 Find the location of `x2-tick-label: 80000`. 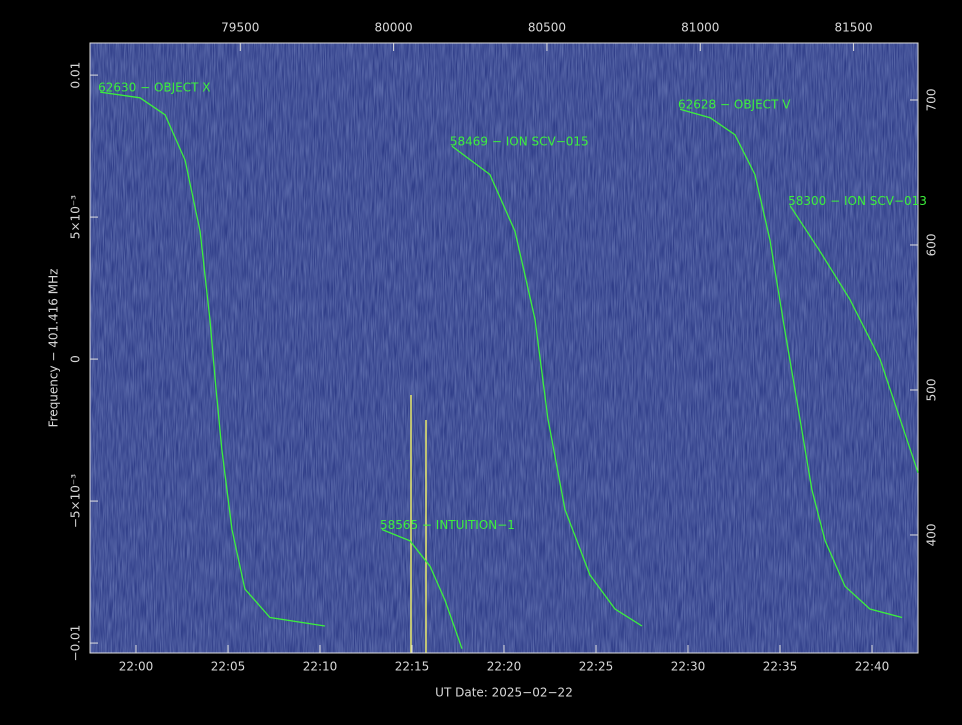

x2-tick-label: 80000 is located at coordinates (394, 28).